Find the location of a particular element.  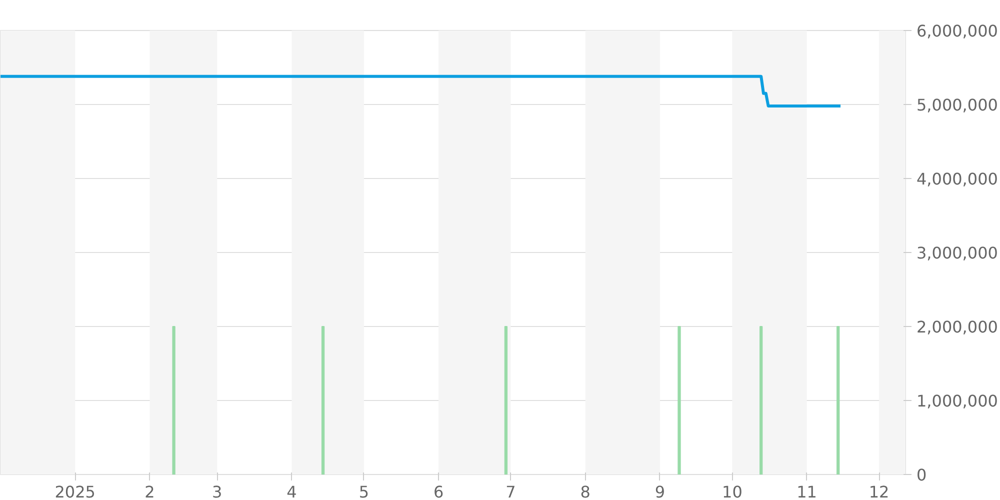

x-tick-label: 9 is located at coordinates (660, 491).